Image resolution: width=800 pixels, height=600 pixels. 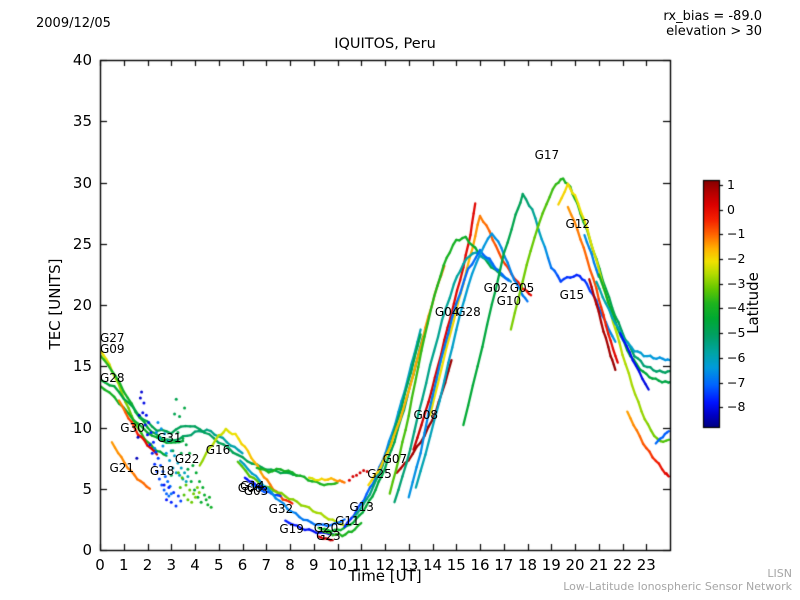 What do you see at coordinates (432, 565) in the screenshot?
I see `x-tick-label: 14` at bounding box center [432, 565].